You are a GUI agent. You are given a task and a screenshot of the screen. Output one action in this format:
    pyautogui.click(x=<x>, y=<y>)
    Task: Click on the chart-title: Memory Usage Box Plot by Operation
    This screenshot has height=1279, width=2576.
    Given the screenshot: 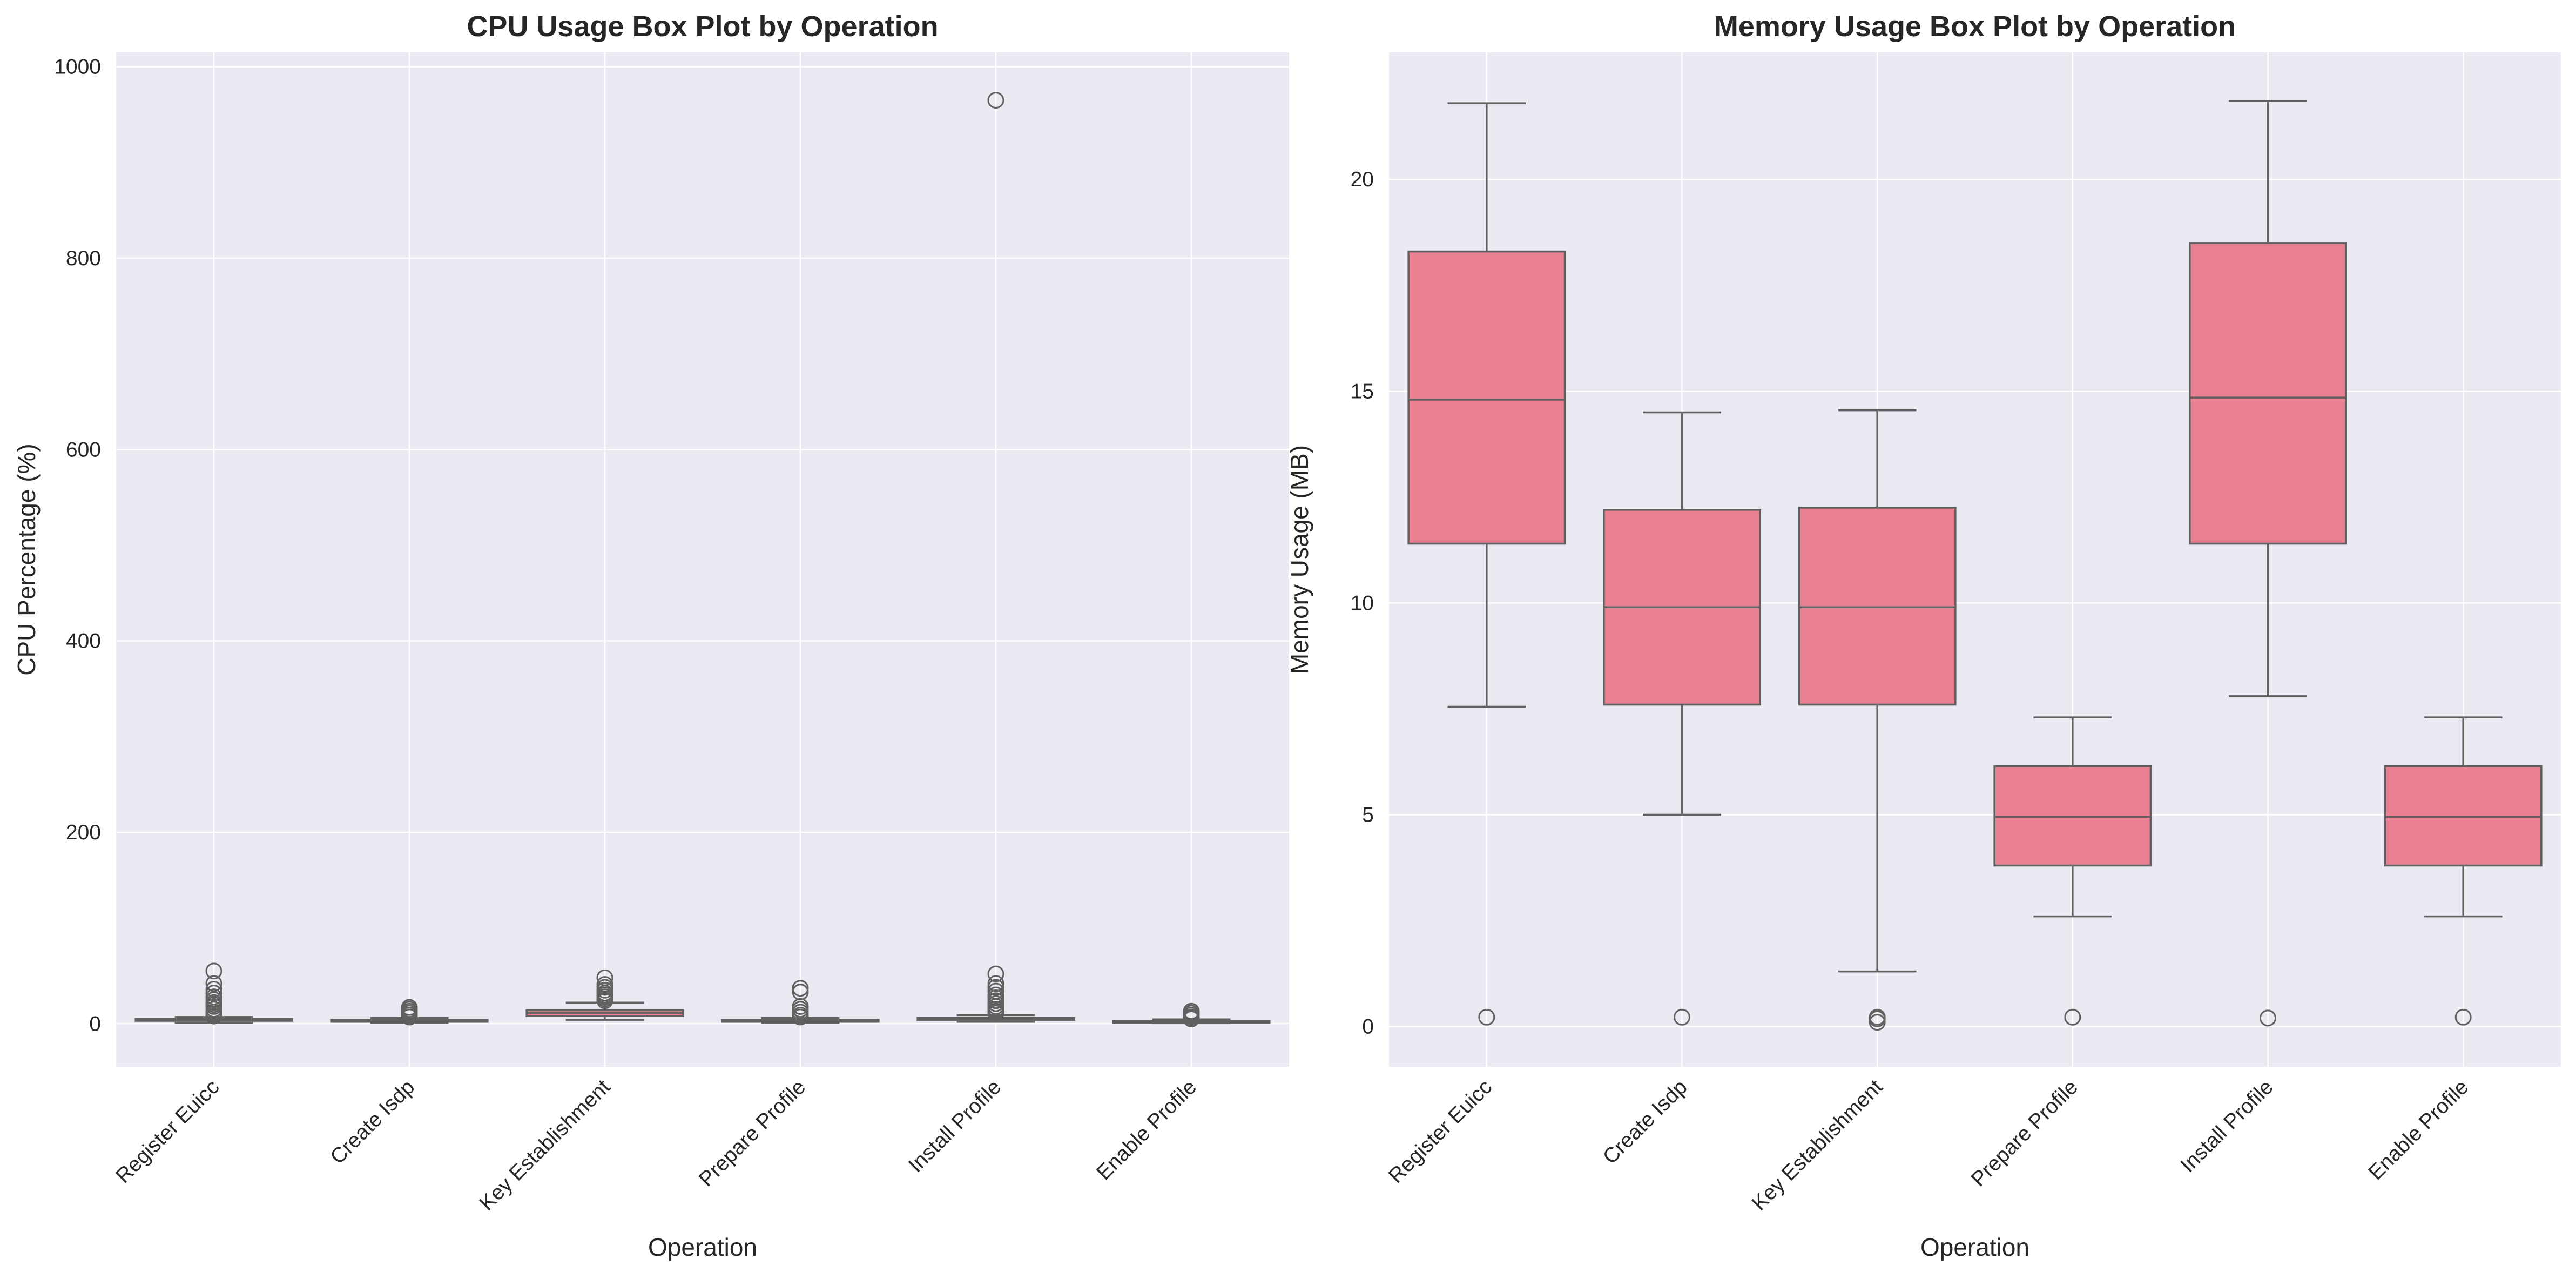 What is the action you would take?
    pyautogui.click(x=1975, y=26)
    